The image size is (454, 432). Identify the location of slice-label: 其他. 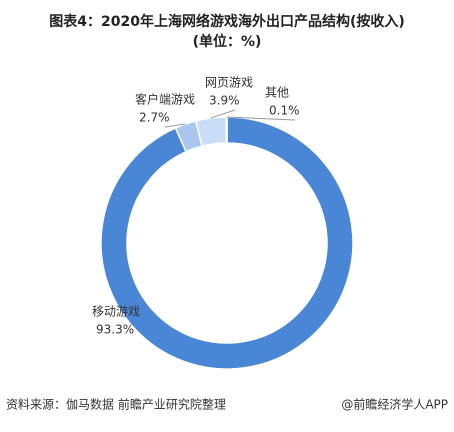
(277, 93).